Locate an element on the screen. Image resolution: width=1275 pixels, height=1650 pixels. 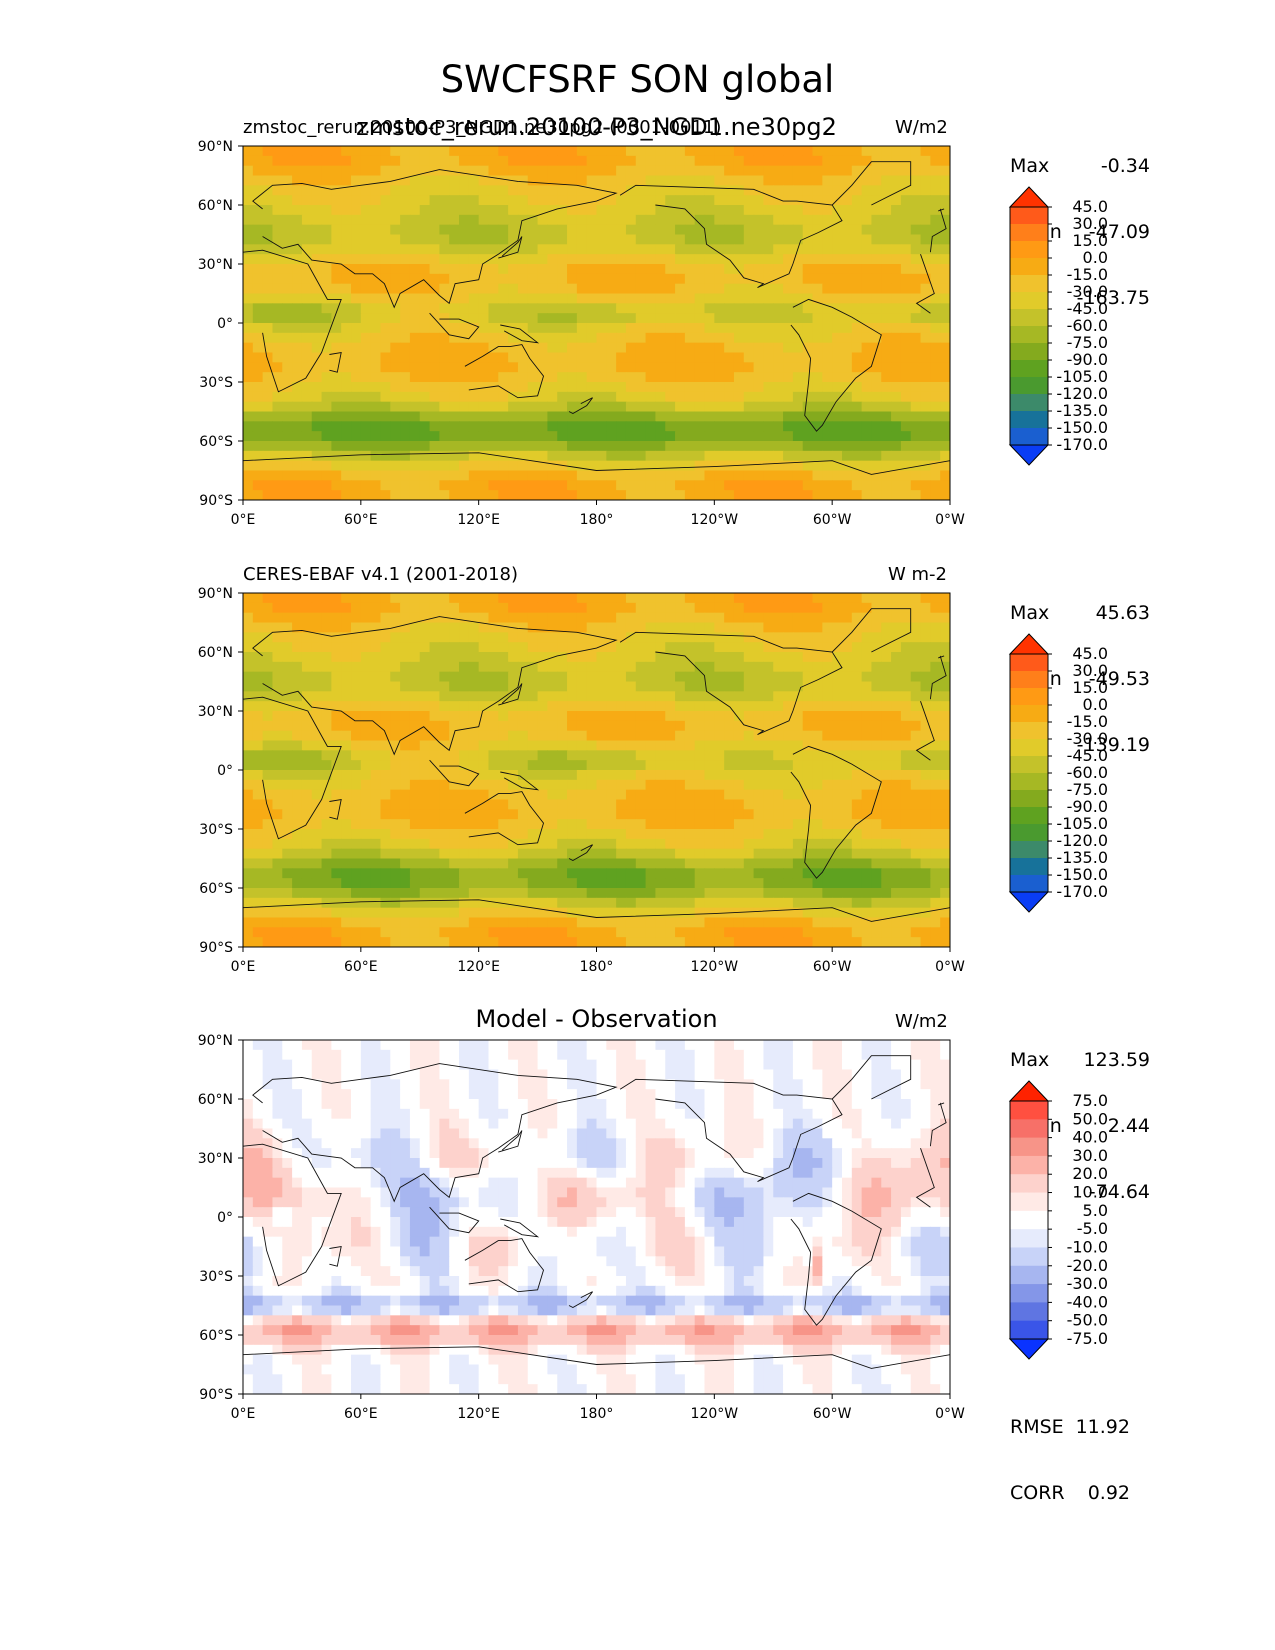
figure-title: SWCFSRF SON global is located at coordinates (637, 79).